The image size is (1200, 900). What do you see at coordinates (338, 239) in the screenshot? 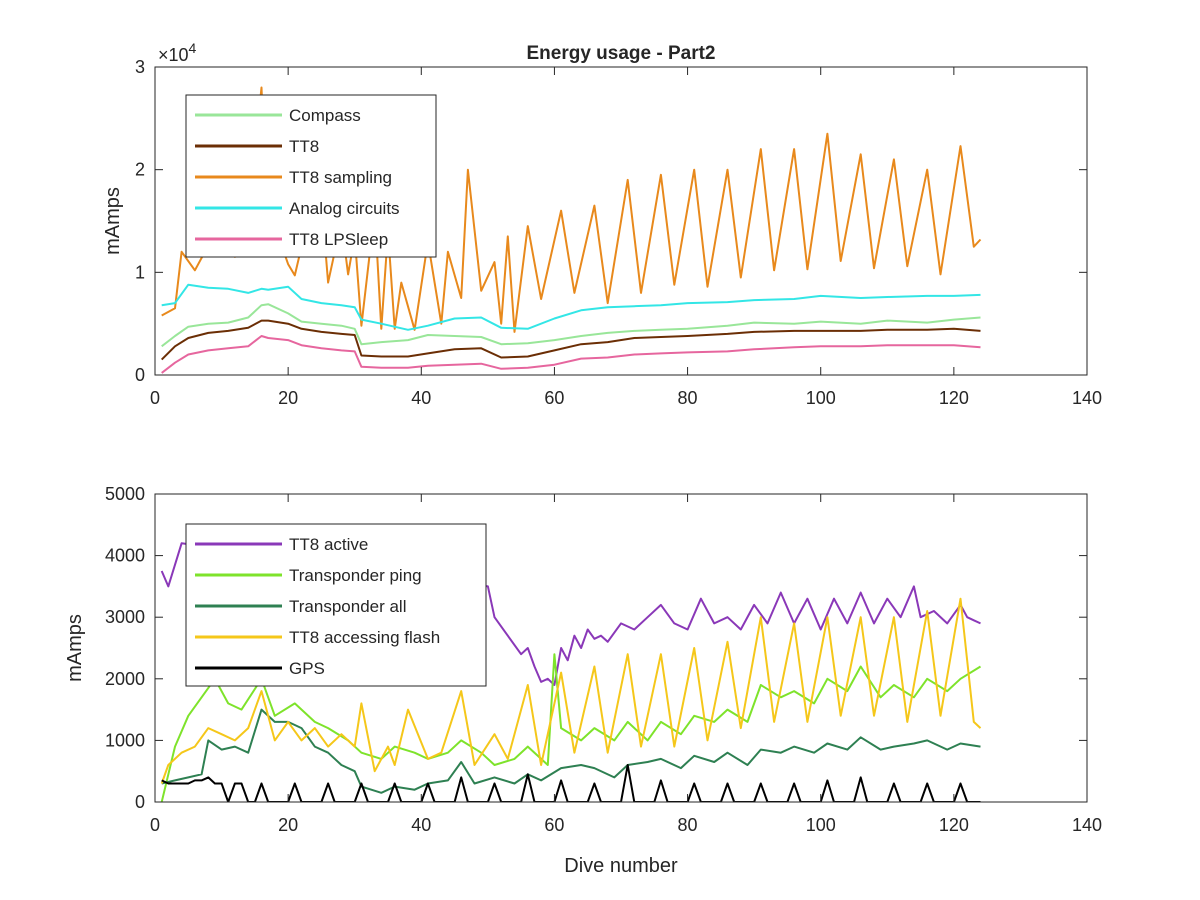
I see `legend-label-tt8-lpsleep: TT8 LPSleep` at bounding box center [338, 239].